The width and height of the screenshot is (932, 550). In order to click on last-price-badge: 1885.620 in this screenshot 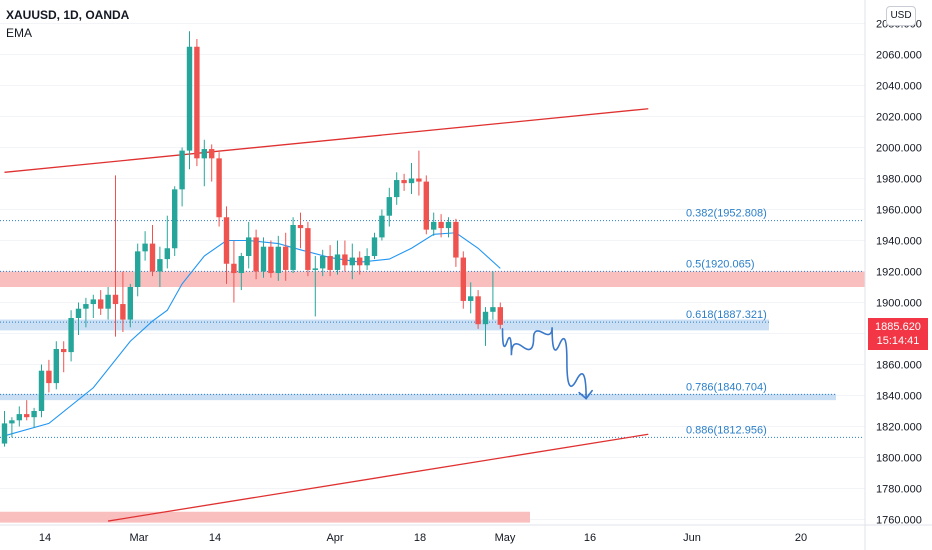, I will do `click(898, 326)`.